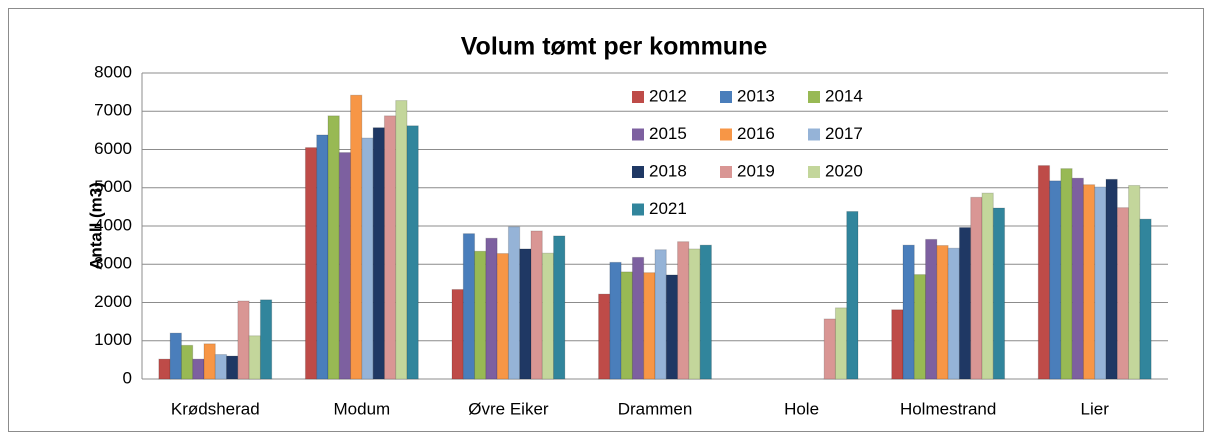 Image resolution: width=1212 pixels, height=432 pixels. I want to click on legend-label: 2013, so click(756, 95).